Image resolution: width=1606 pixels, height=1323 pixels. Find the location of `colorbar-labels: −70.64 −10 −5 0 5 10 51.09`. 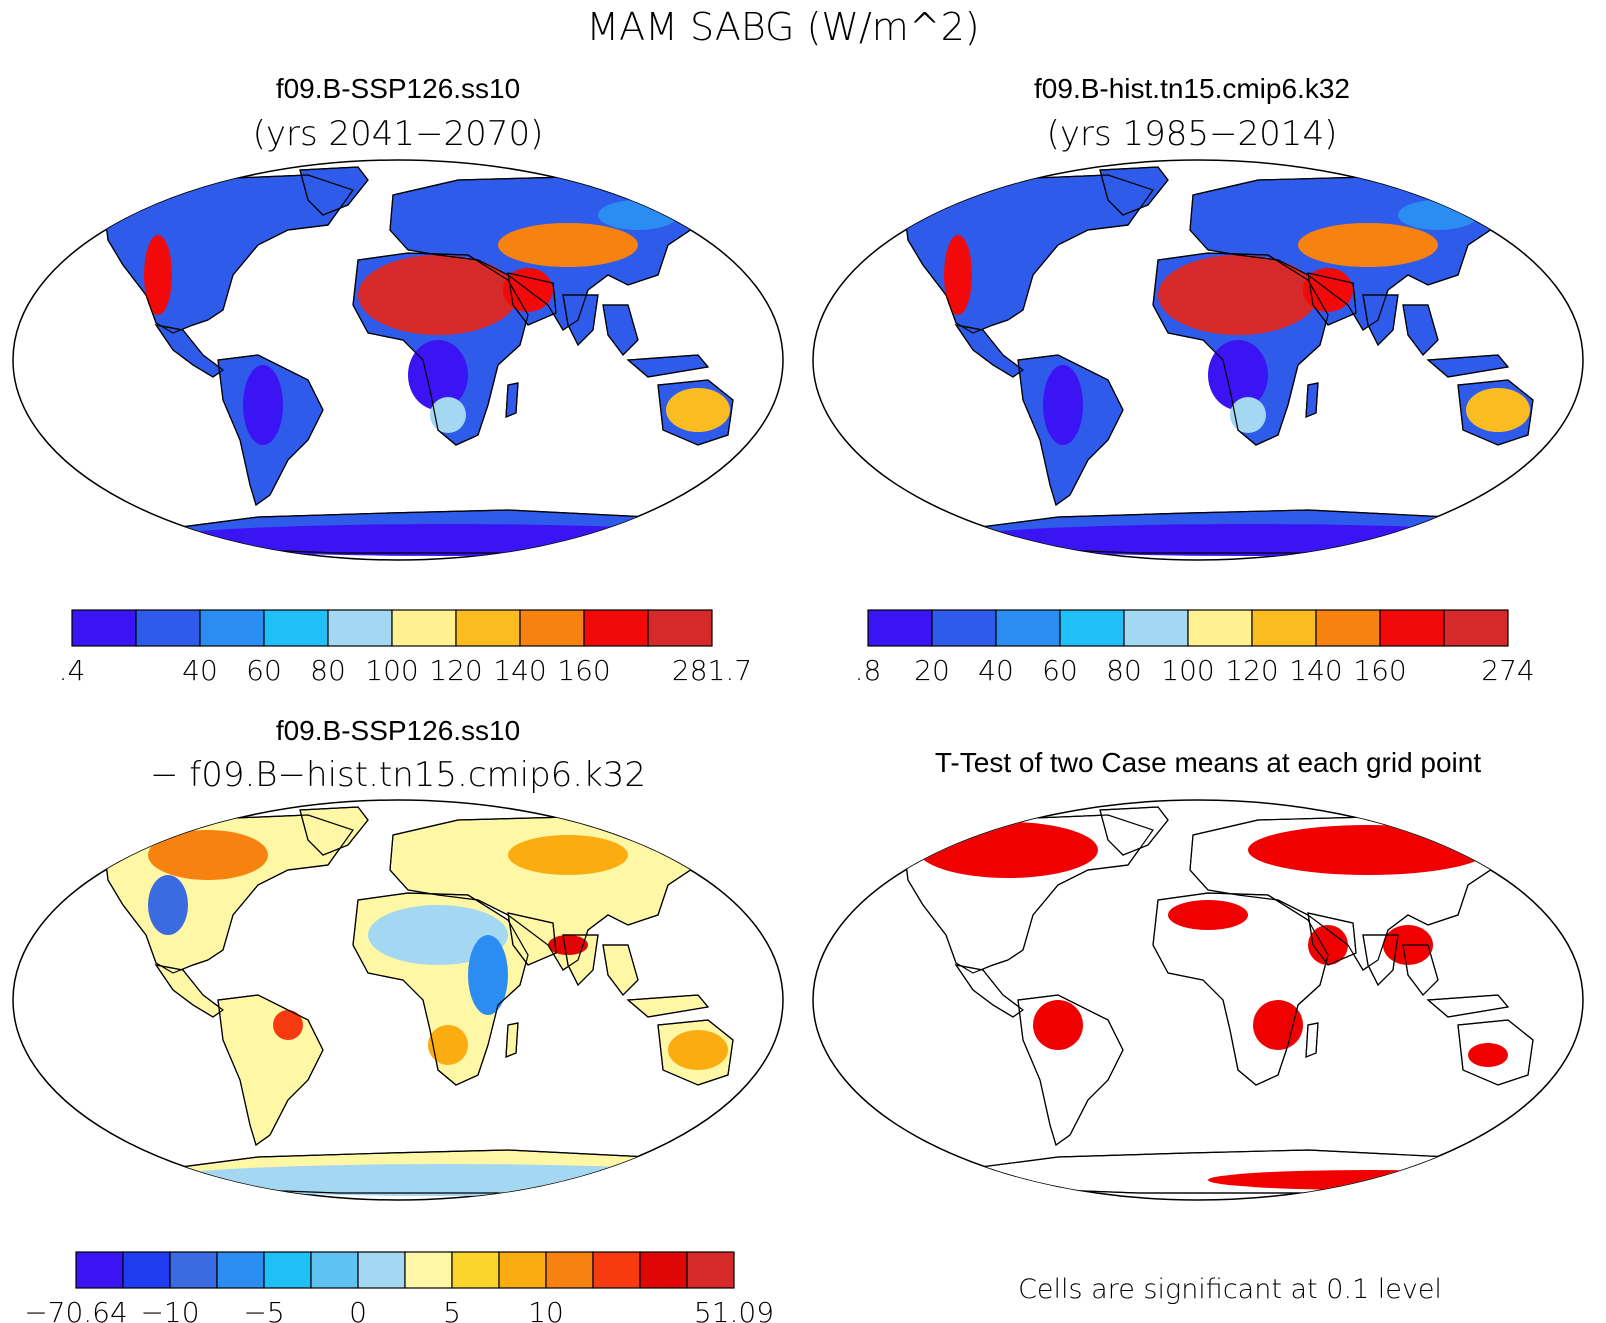

colorbar-labels: −70.64 −10 −5 0 5 10 51.09 is located at coordinates (399, 1309).